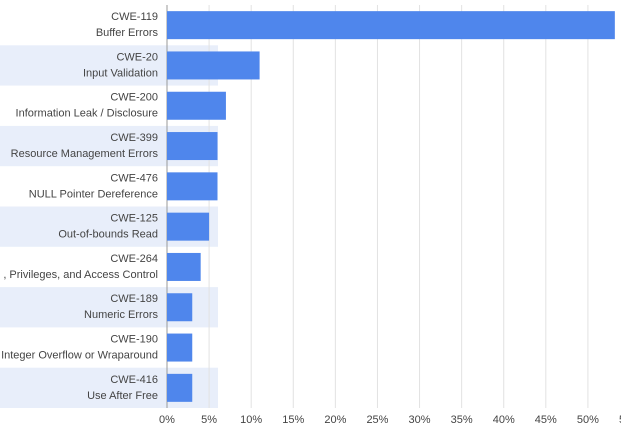  What do you see at coordinates (293, 420) in the screenshot?
I see `x-tick-label: 15%` at bounding box center [293, 420].